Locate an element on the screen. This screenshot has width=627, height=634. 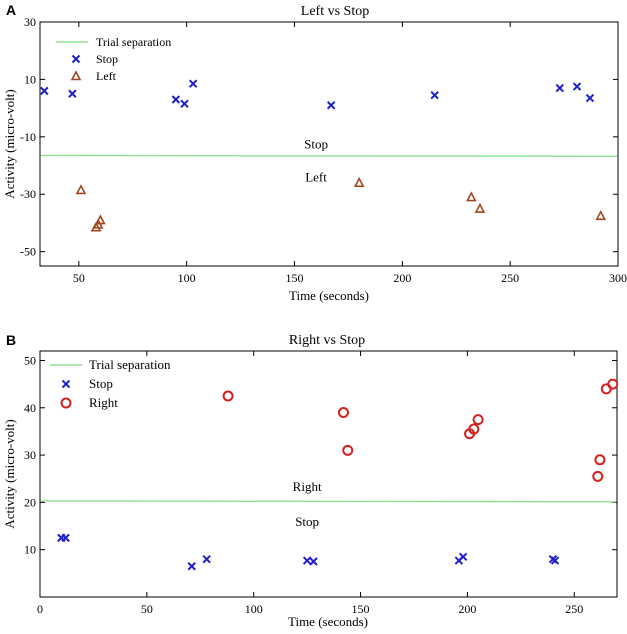
panel-b-legend: Trial separation Stop Right is located at coordinates (110, 383).